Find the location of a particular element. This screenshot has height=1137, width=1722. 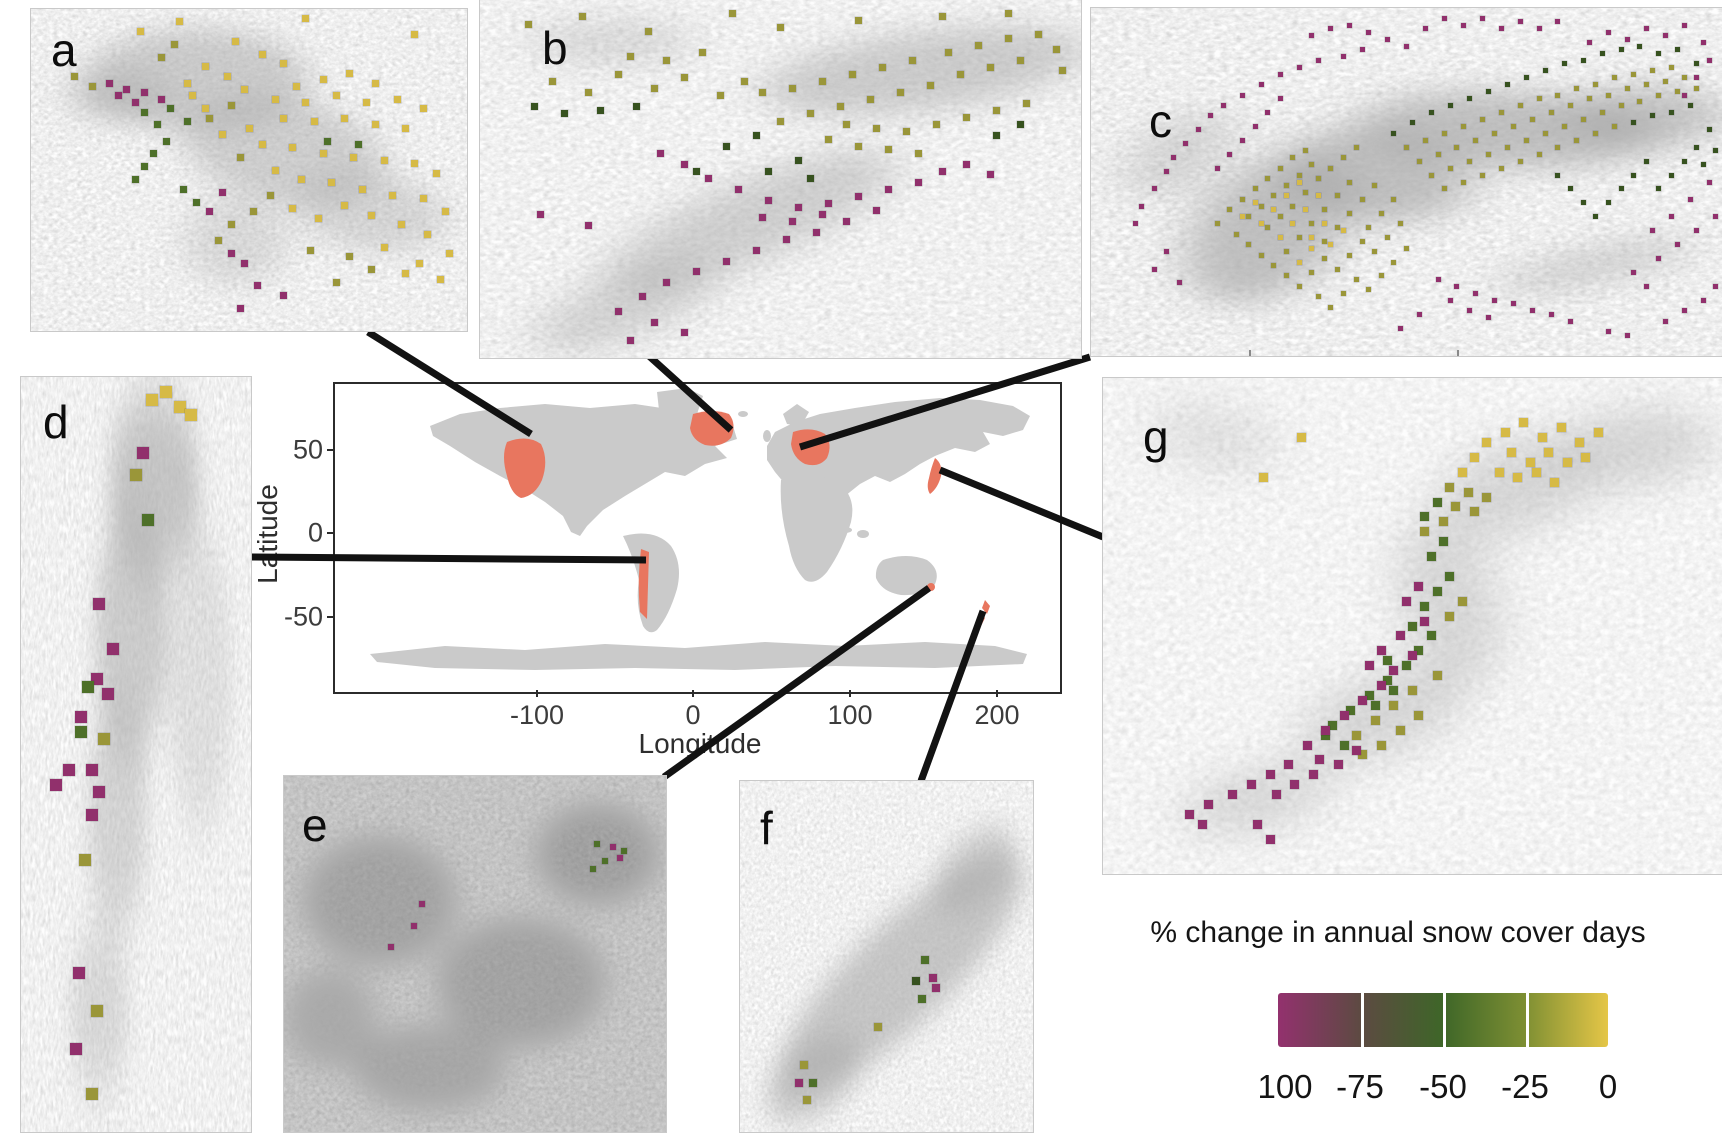

panel-a-terrain is located at coordinates (249, 170).